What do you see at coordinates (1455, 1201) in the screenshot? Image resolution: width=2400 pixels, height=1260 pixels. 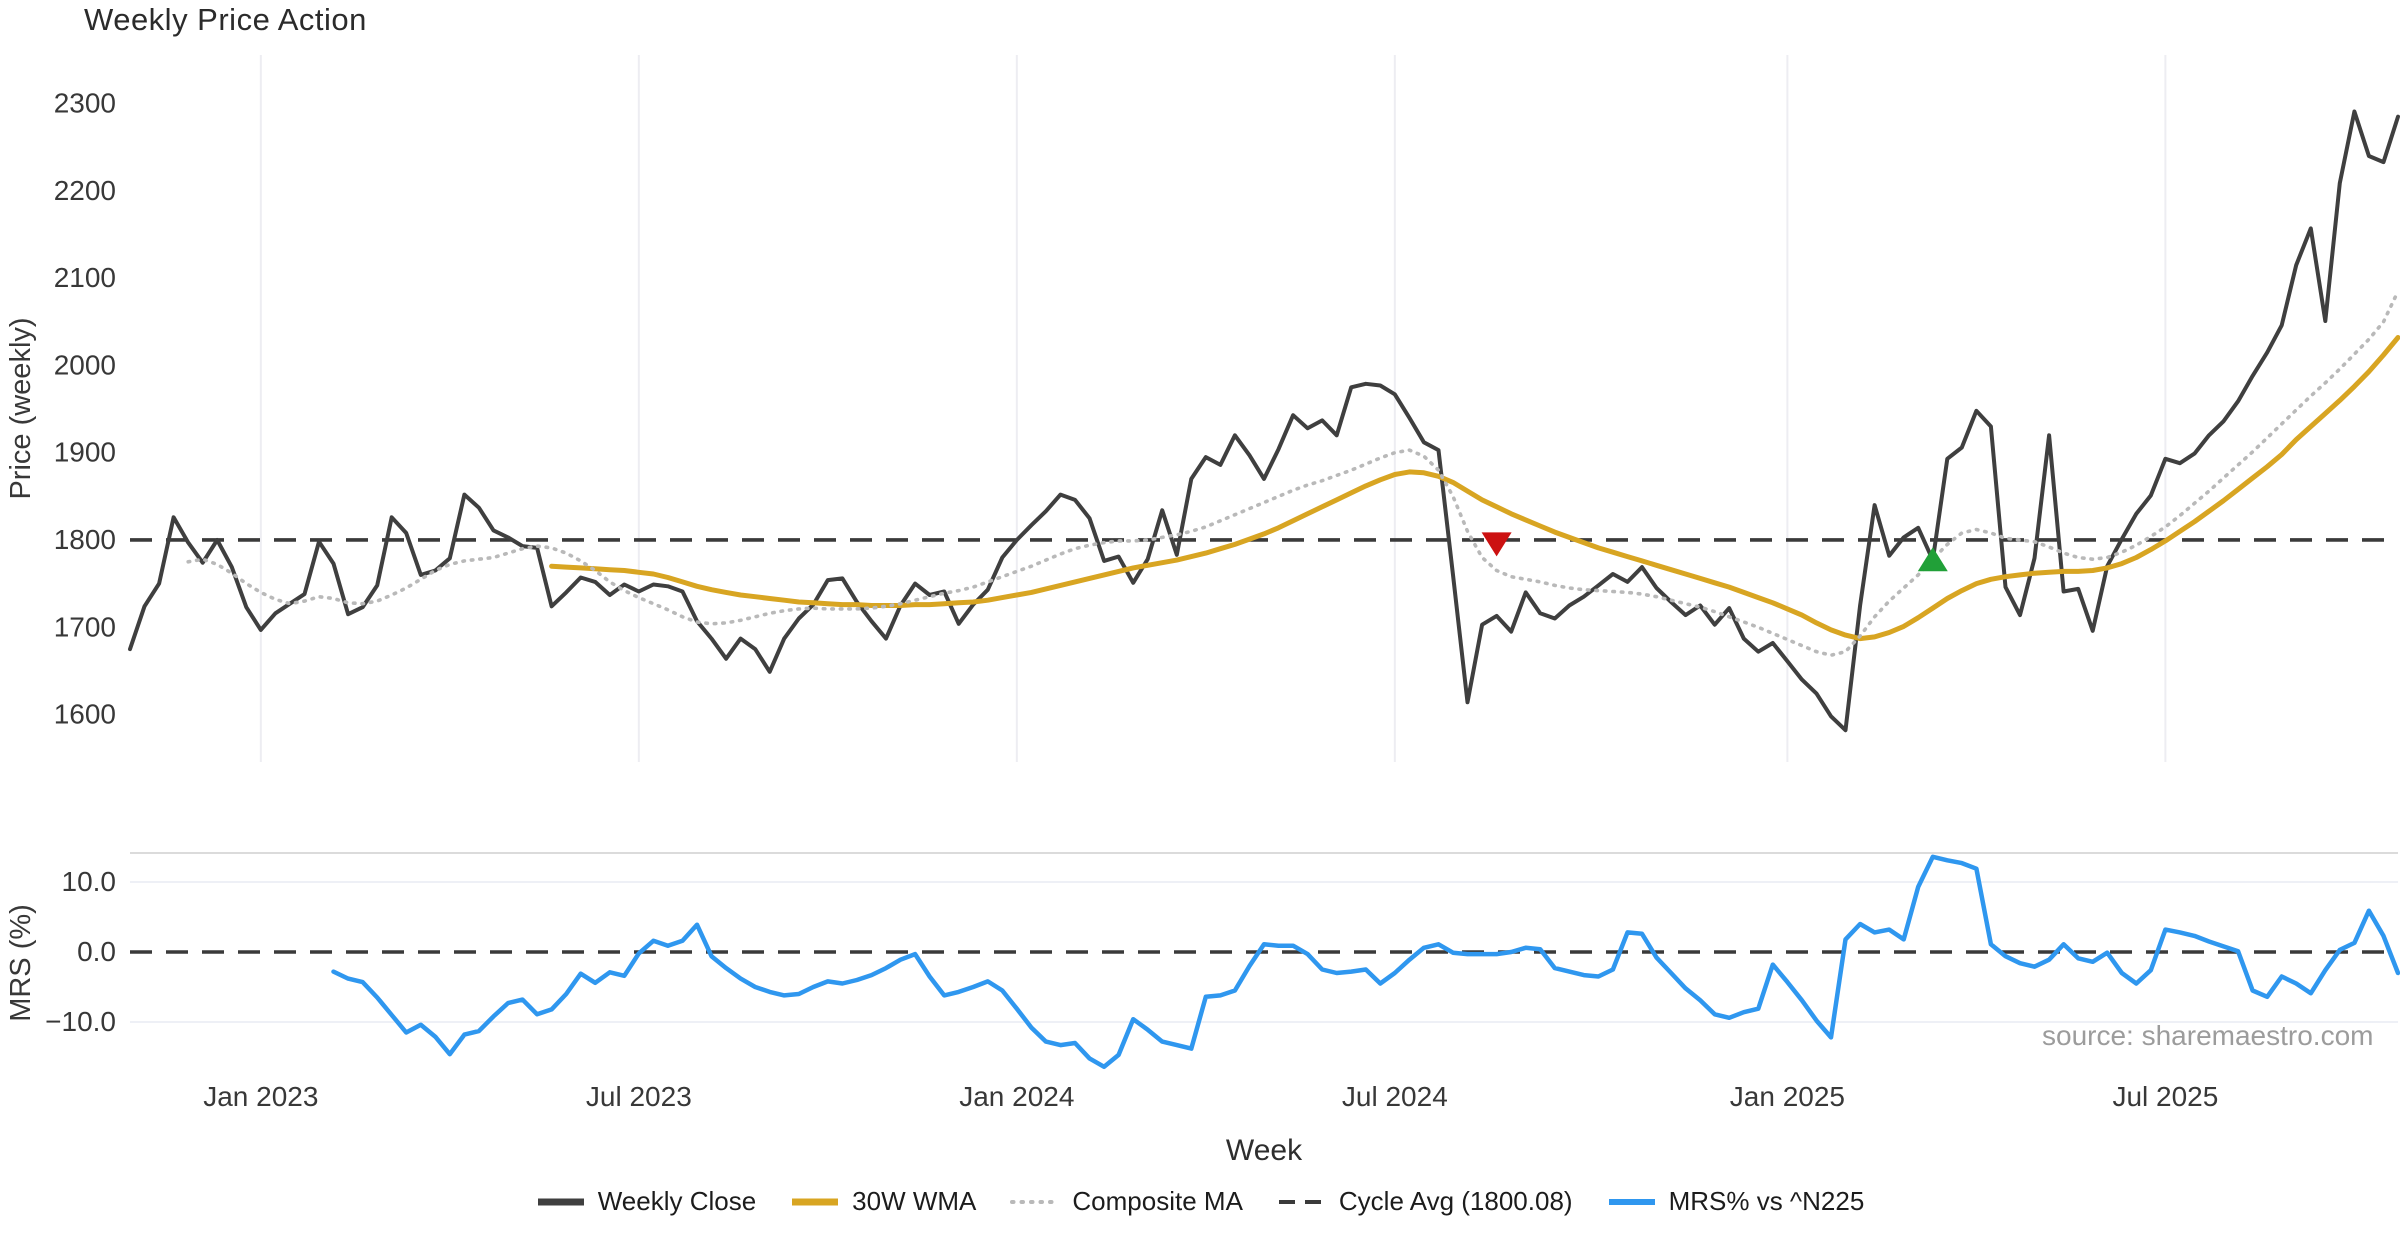 I see `legend-label: Cycle Avg (1800.08)` at bounding box center [1455, 1201].